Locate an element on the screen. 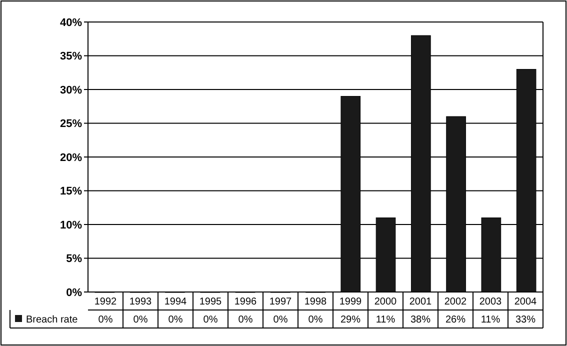 The image size is (567, 346). y-tick-label: 25% is located at coordinates (71, 124).